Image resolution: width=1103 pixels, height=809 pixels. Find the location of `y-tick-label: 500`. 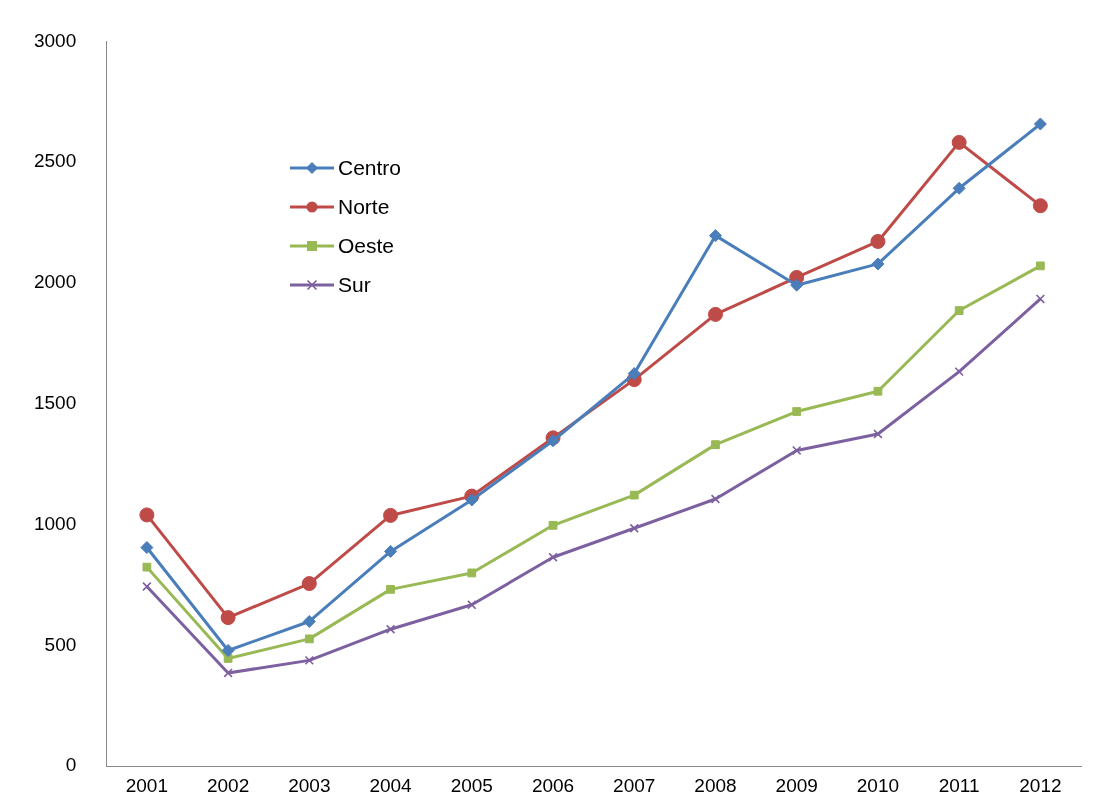

y-tick-label: 500 is located at coordinates (60, 644).